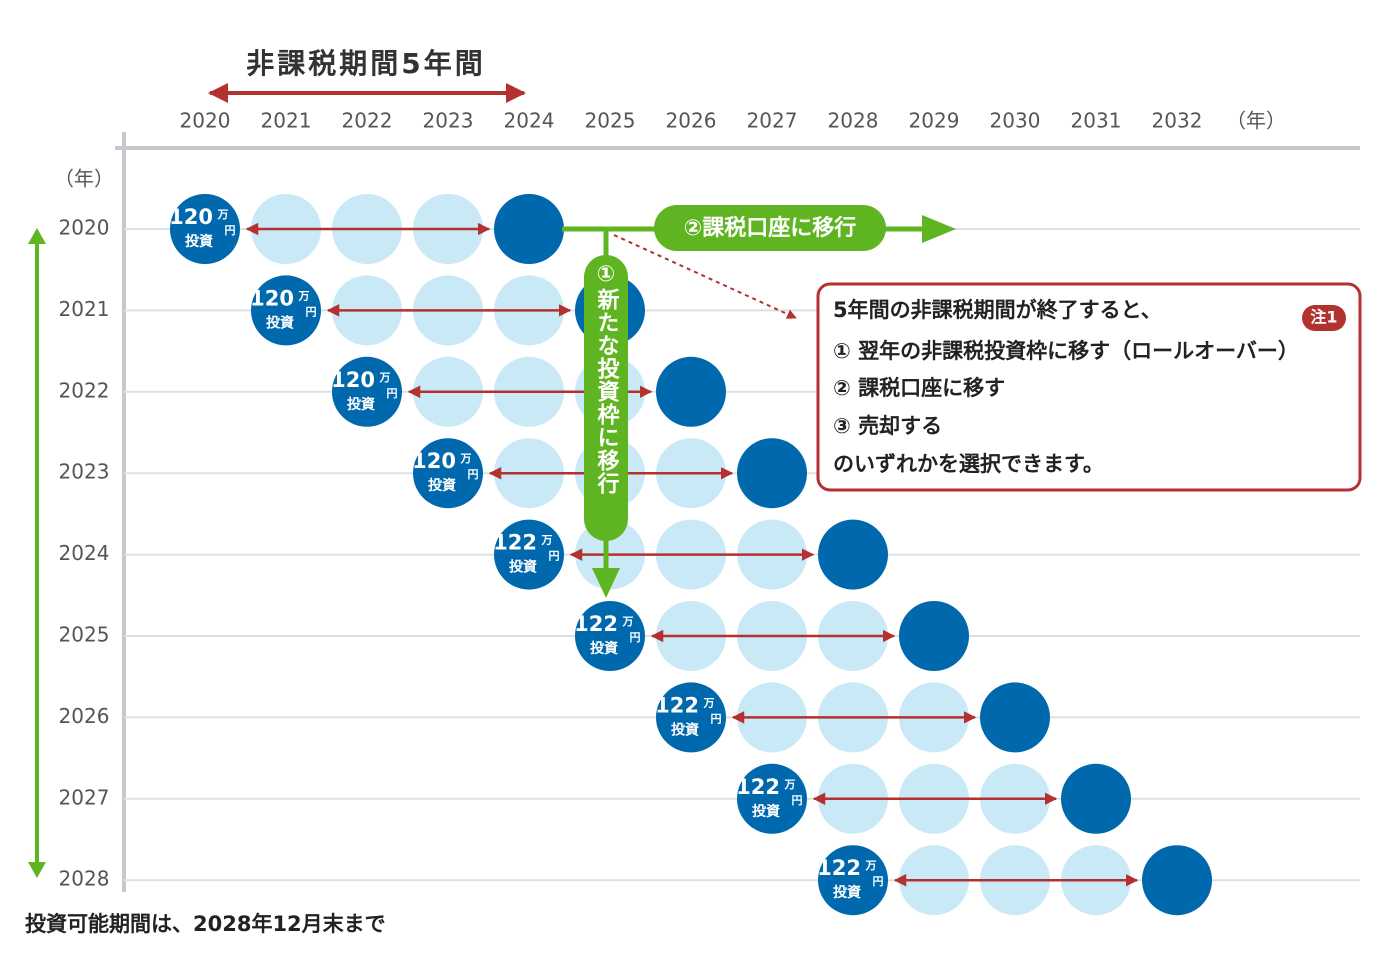 The width and height of the screenshot is (1400, 980). I want to click on y-year: 2024, so click(84, 553).